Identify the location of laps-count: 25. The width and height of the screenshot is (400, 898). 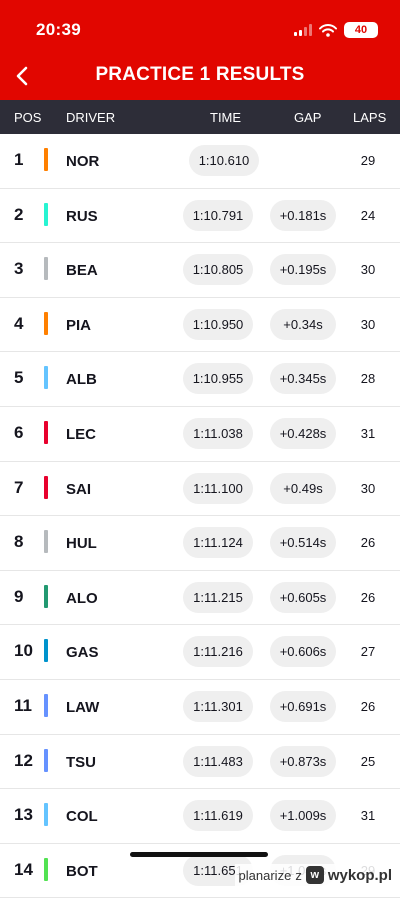
(368, 761).